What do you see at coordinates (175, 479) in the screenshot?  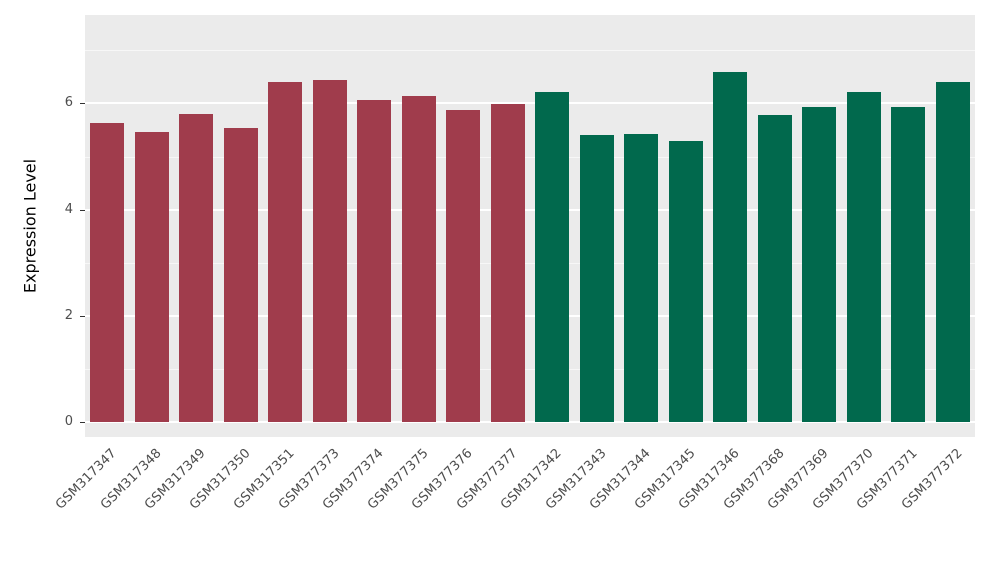 I see `x-tick-label: GSM317349` at bounding box center [175, 479].